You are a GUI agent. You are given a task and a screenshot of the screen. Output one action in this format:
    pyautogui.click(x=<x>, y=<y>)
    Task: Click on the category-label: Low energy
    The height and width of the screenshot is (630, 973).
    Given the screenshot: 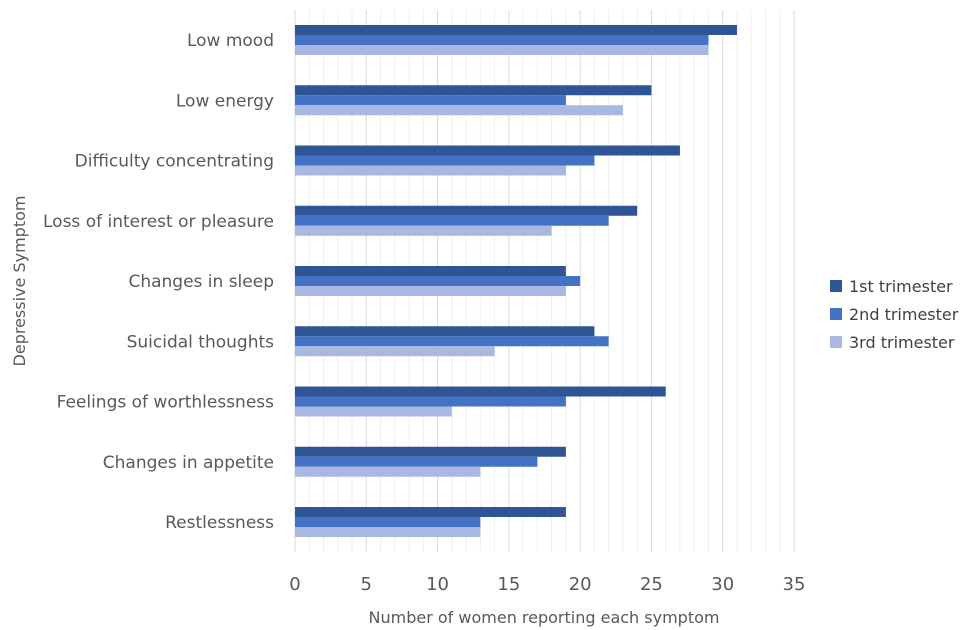 What is the action you would take?
    pyautogui.click(x=225, y=101)
    